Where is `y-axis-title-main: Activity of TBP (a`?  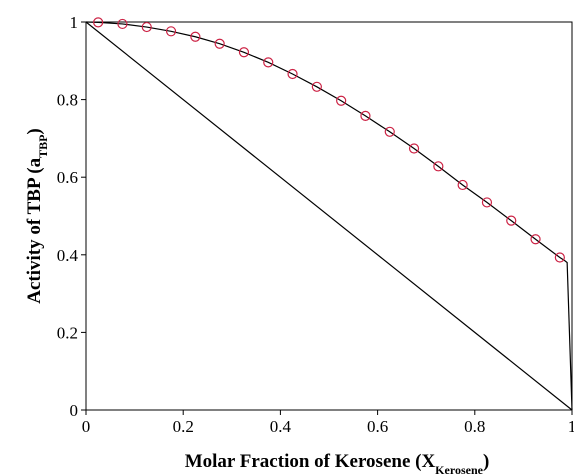
y-axis-title-main: Activity of TBP (a is located at coordinates (34, 230).